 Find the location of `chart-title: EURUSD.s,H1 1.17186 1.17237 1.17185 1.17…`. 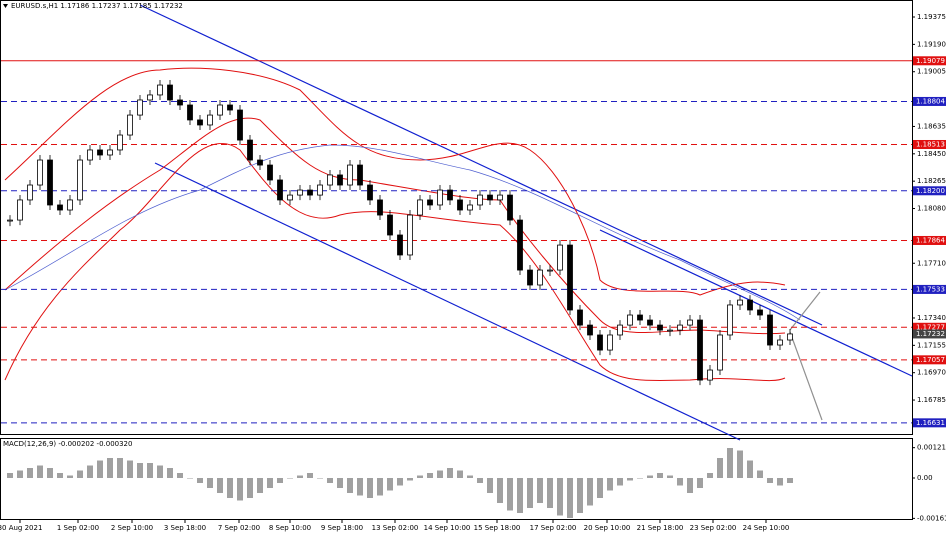

chart-title: EURUSD.s,H1 1.17186 1.17237 1.17185 1.17… is located at coordinates (97, 6).